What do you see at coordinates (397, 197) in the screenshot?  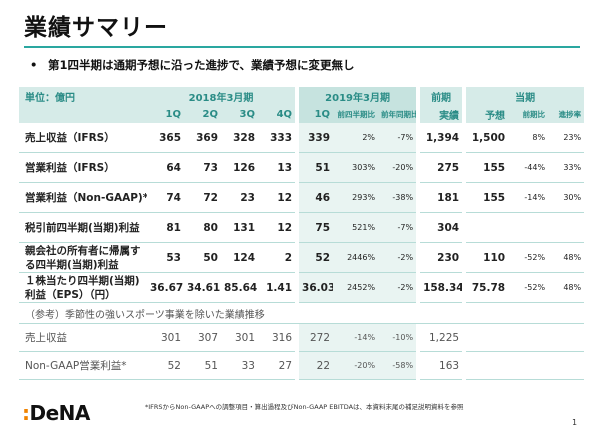 I see `cell: -38%` at bounding box center [397, 197].